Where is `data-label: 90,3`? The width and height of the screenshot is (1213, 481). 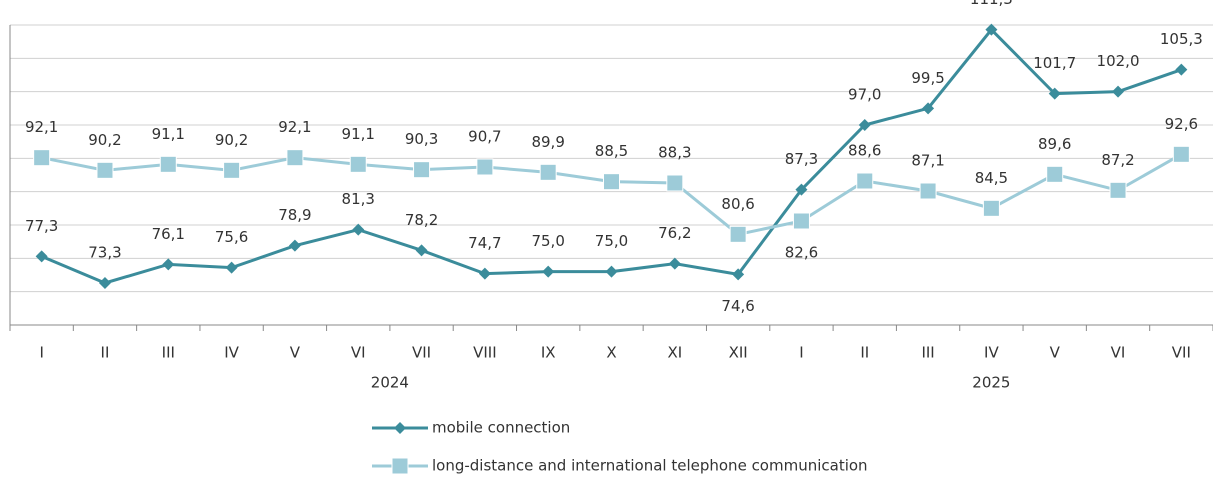
data-label: 90,3 is located at coordinates (421, 139).